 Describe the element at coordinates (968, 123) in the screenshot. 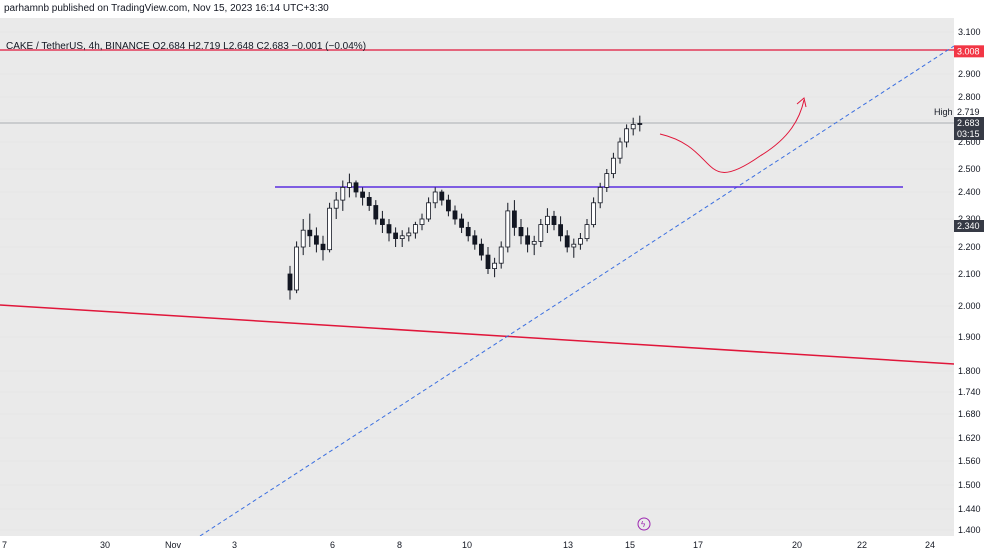

I see `last-price-label: 2.683` at that location.